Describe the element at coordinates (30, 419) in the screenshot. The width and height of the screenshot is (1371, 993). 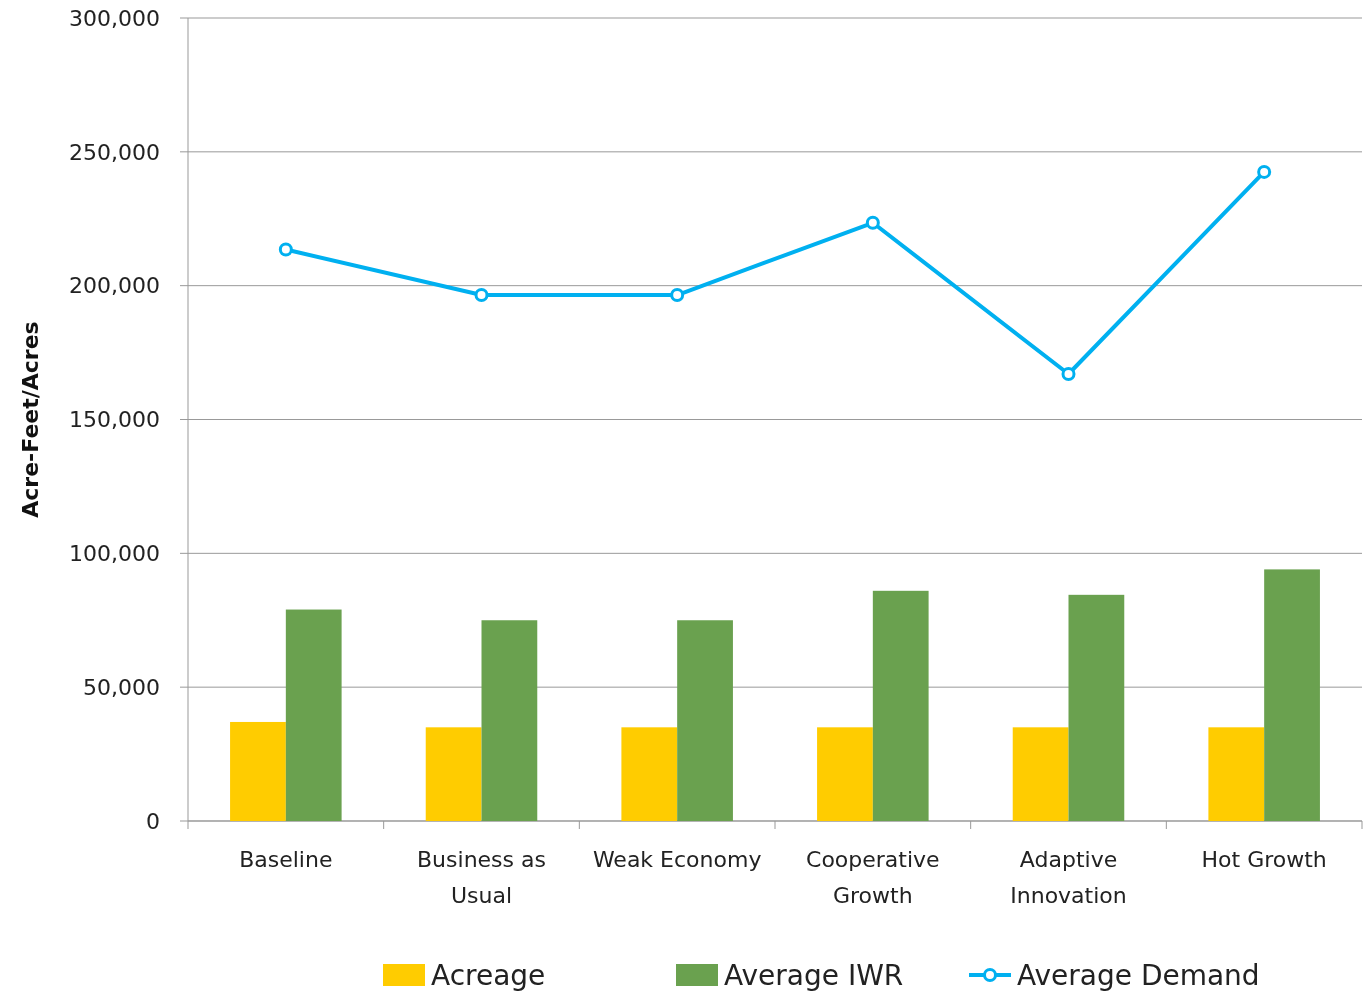
I see `y-axis-title: Acre-Feet/Acres` at that location.